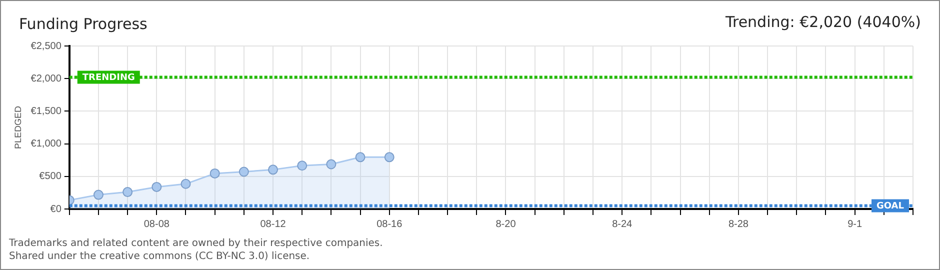  I want to click on x-tick-label: 8-20, so click(506, 224).